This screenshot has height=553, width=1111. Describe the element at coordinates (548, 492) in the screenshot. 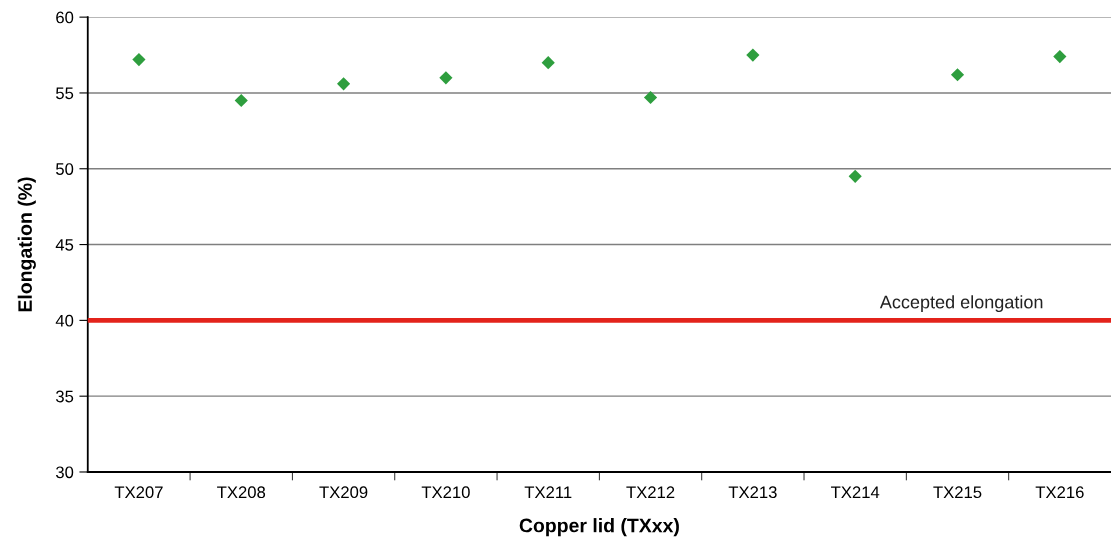

I see `x-tick-label: TX211` at that location.